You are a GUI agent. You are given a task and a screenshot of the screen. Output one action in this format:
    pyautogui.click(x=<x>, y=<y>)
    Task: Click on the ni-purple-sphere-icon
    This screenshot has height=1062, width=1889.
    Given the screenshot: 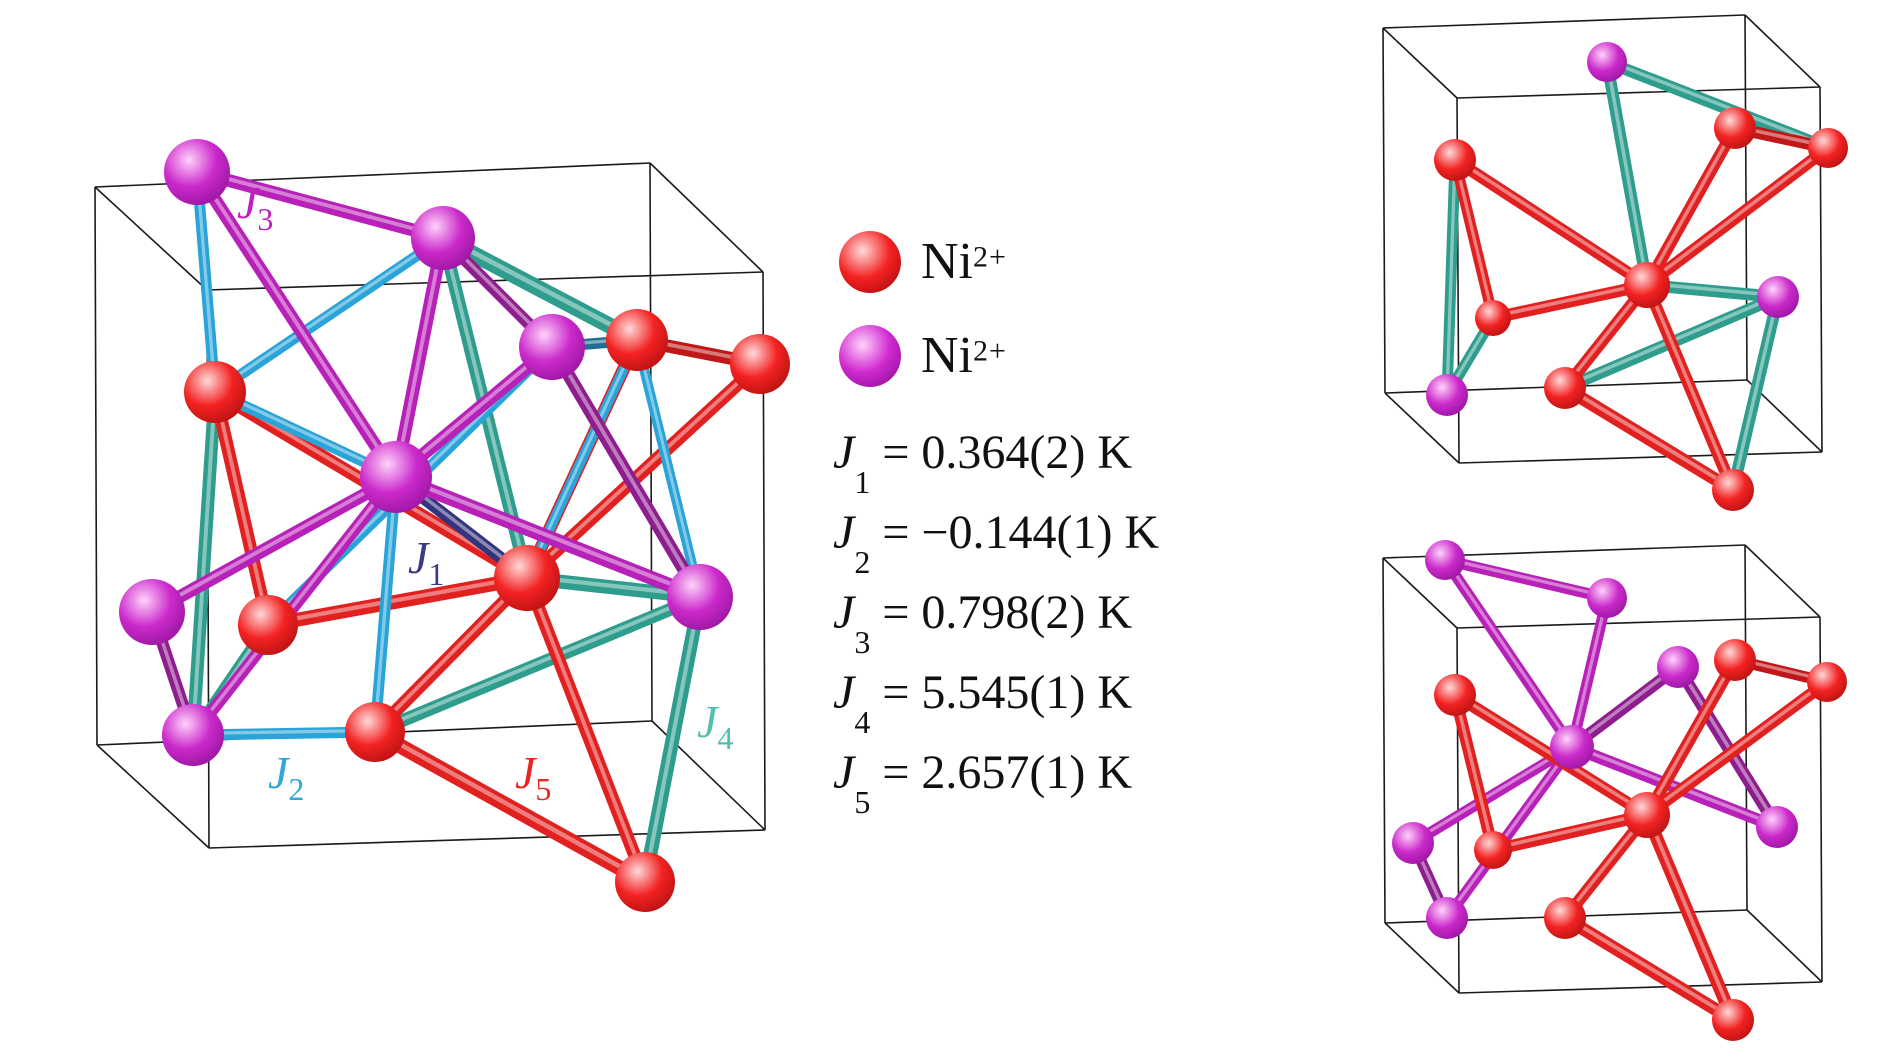 What is the action you would take?
    pyautogui.click(x=870, y=356)
    